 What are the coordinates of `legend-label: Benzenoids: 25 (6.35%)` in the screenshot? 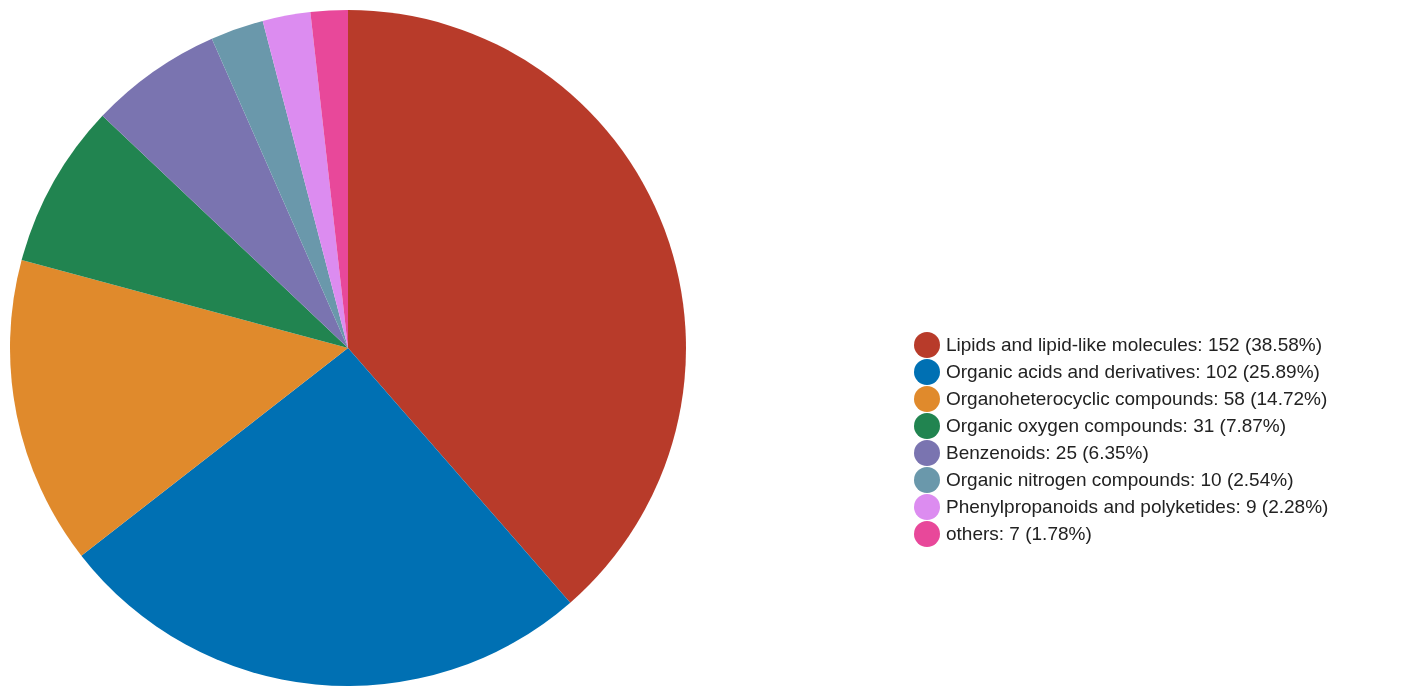 It's located at (1047, 452).